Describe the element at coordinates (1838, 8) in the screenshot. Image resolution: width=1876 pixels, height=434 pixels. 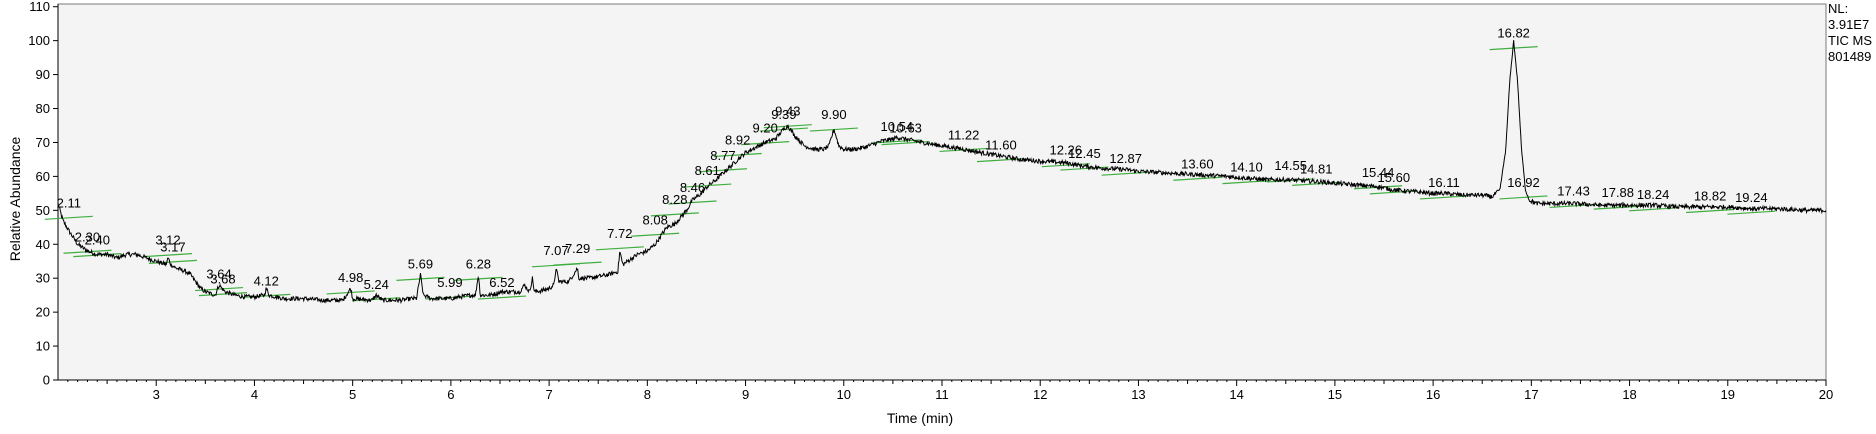
I see `header-line-nl: NL:` at that location.